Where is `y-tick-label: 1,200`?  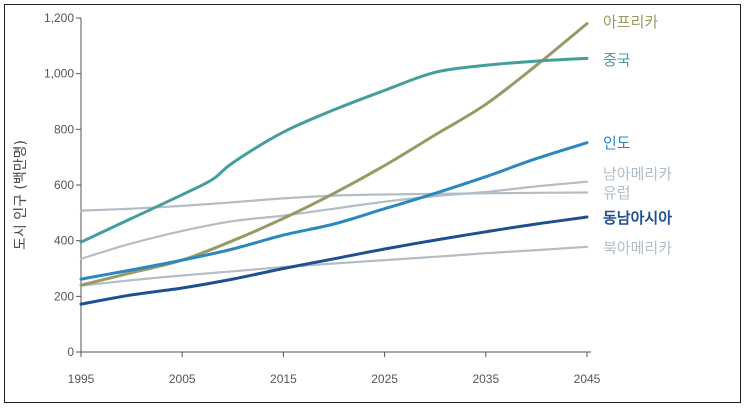
y-tick-label: 1,200 is located at coordinates (59, 18).